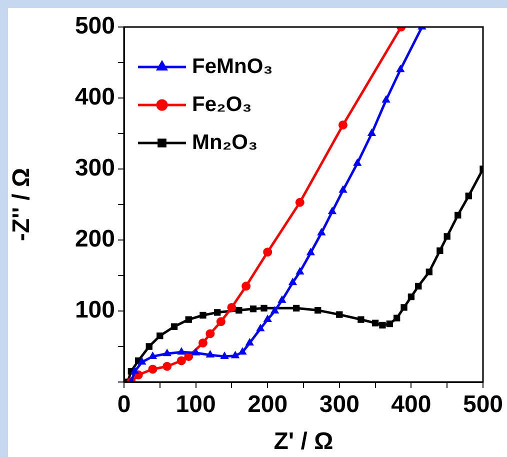 The image size is (507, 457). Describe the element at coordinates (304, 442) in the screenshot. I see `x-axis-title: Z' / Ω` at that location.